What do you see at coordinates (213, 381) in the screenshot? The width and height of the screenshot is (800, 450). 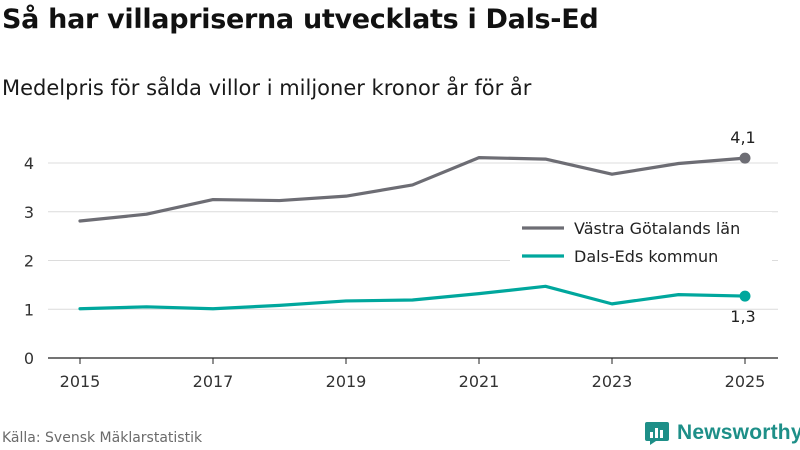 I see `x-tick-label: 2017` at bounding box center [213, 381].